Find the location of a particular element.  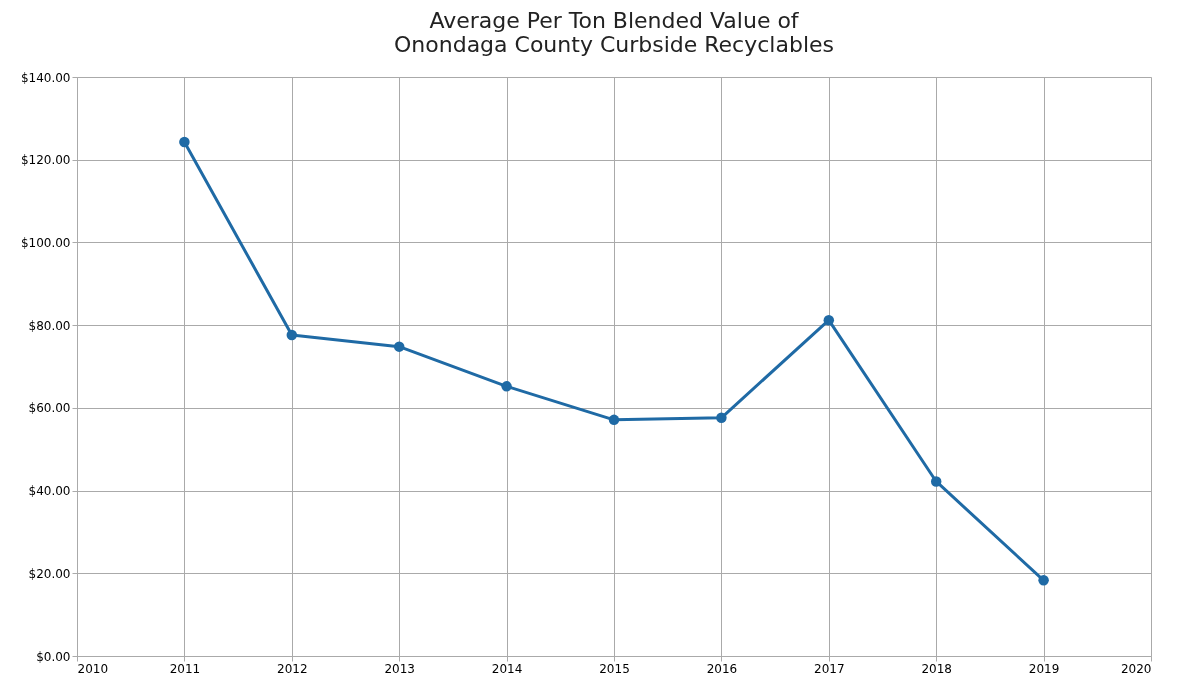

y-tick-label: $80.00 is located at coordinates (49, 325).